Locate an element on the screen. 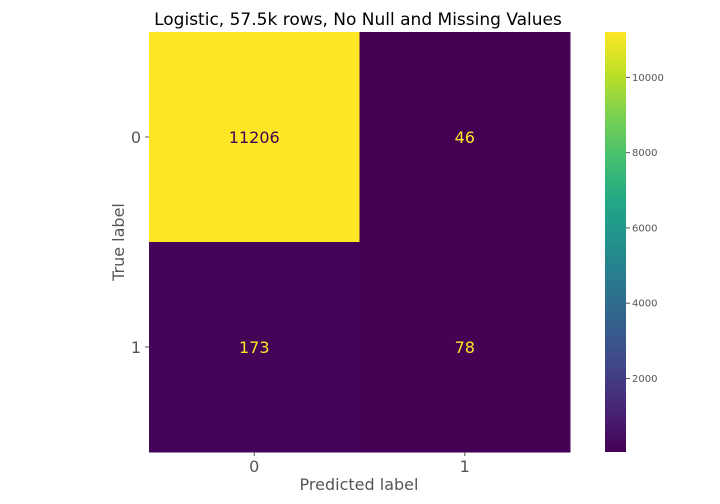  cell-value-label-1-0: 173 is located at coordinates (254, 347).